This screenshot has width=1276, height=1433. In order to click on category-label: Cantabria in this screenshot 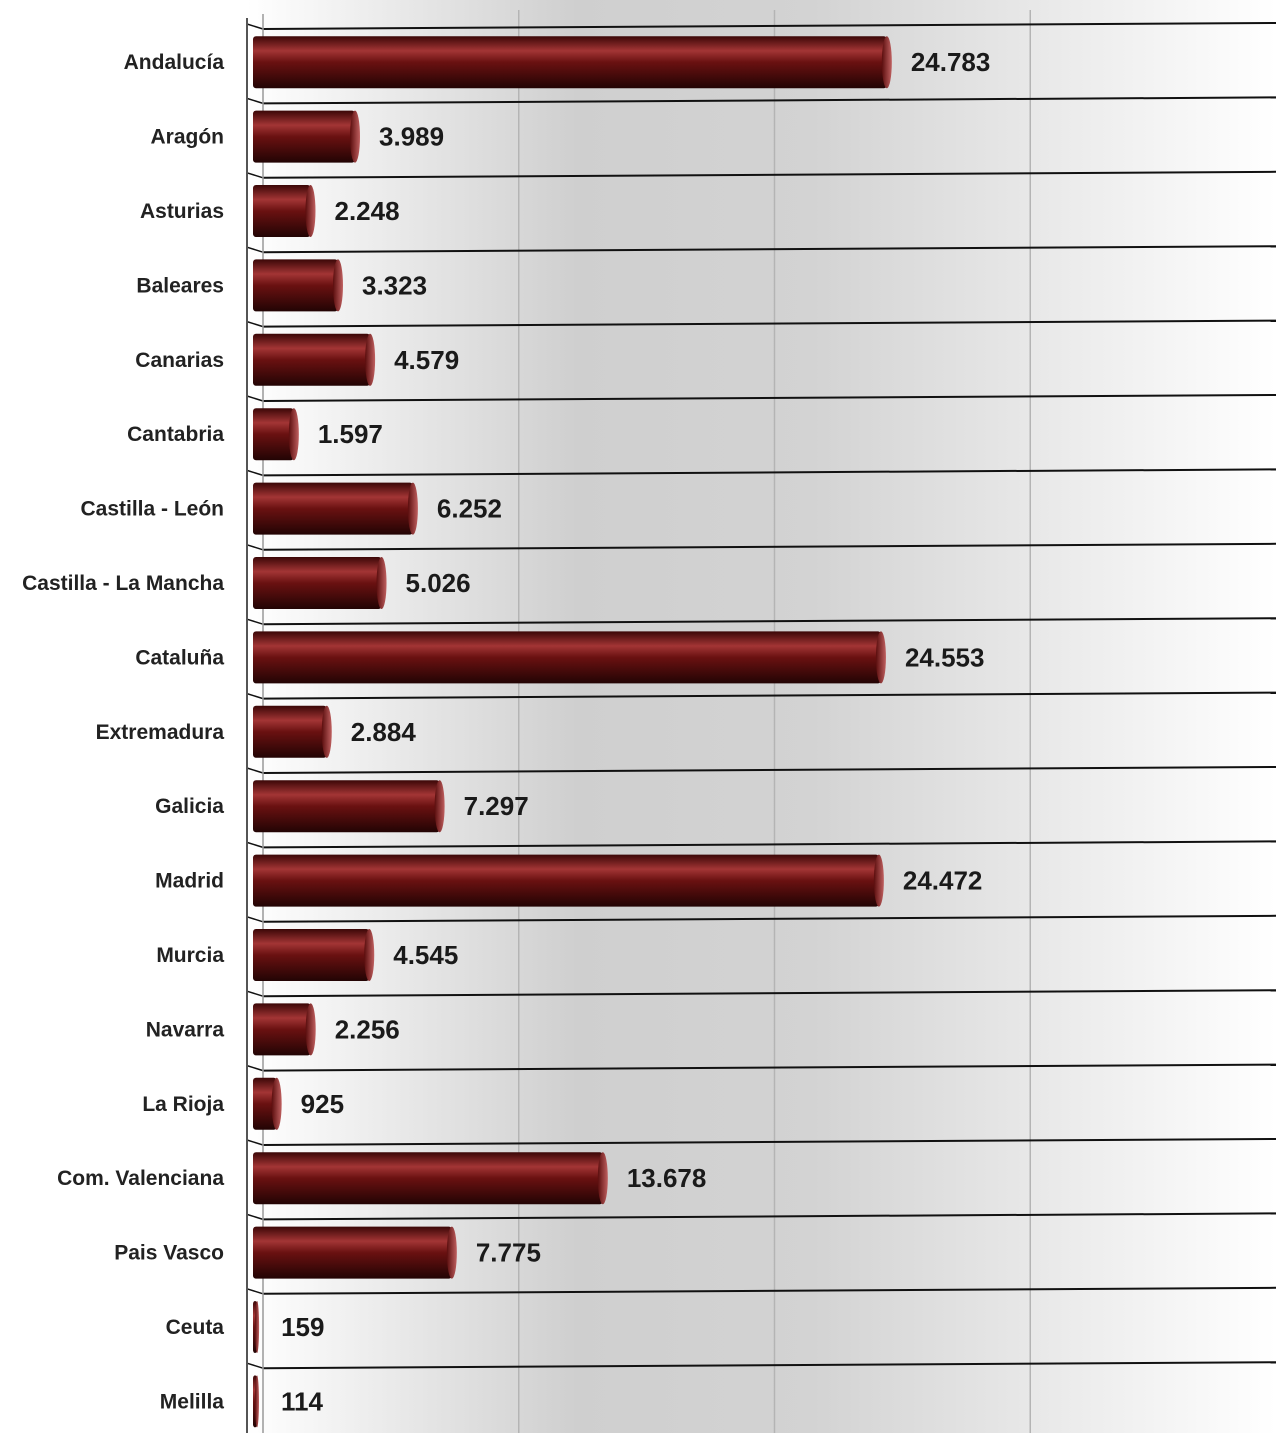, I will do `click(175, 434)`.